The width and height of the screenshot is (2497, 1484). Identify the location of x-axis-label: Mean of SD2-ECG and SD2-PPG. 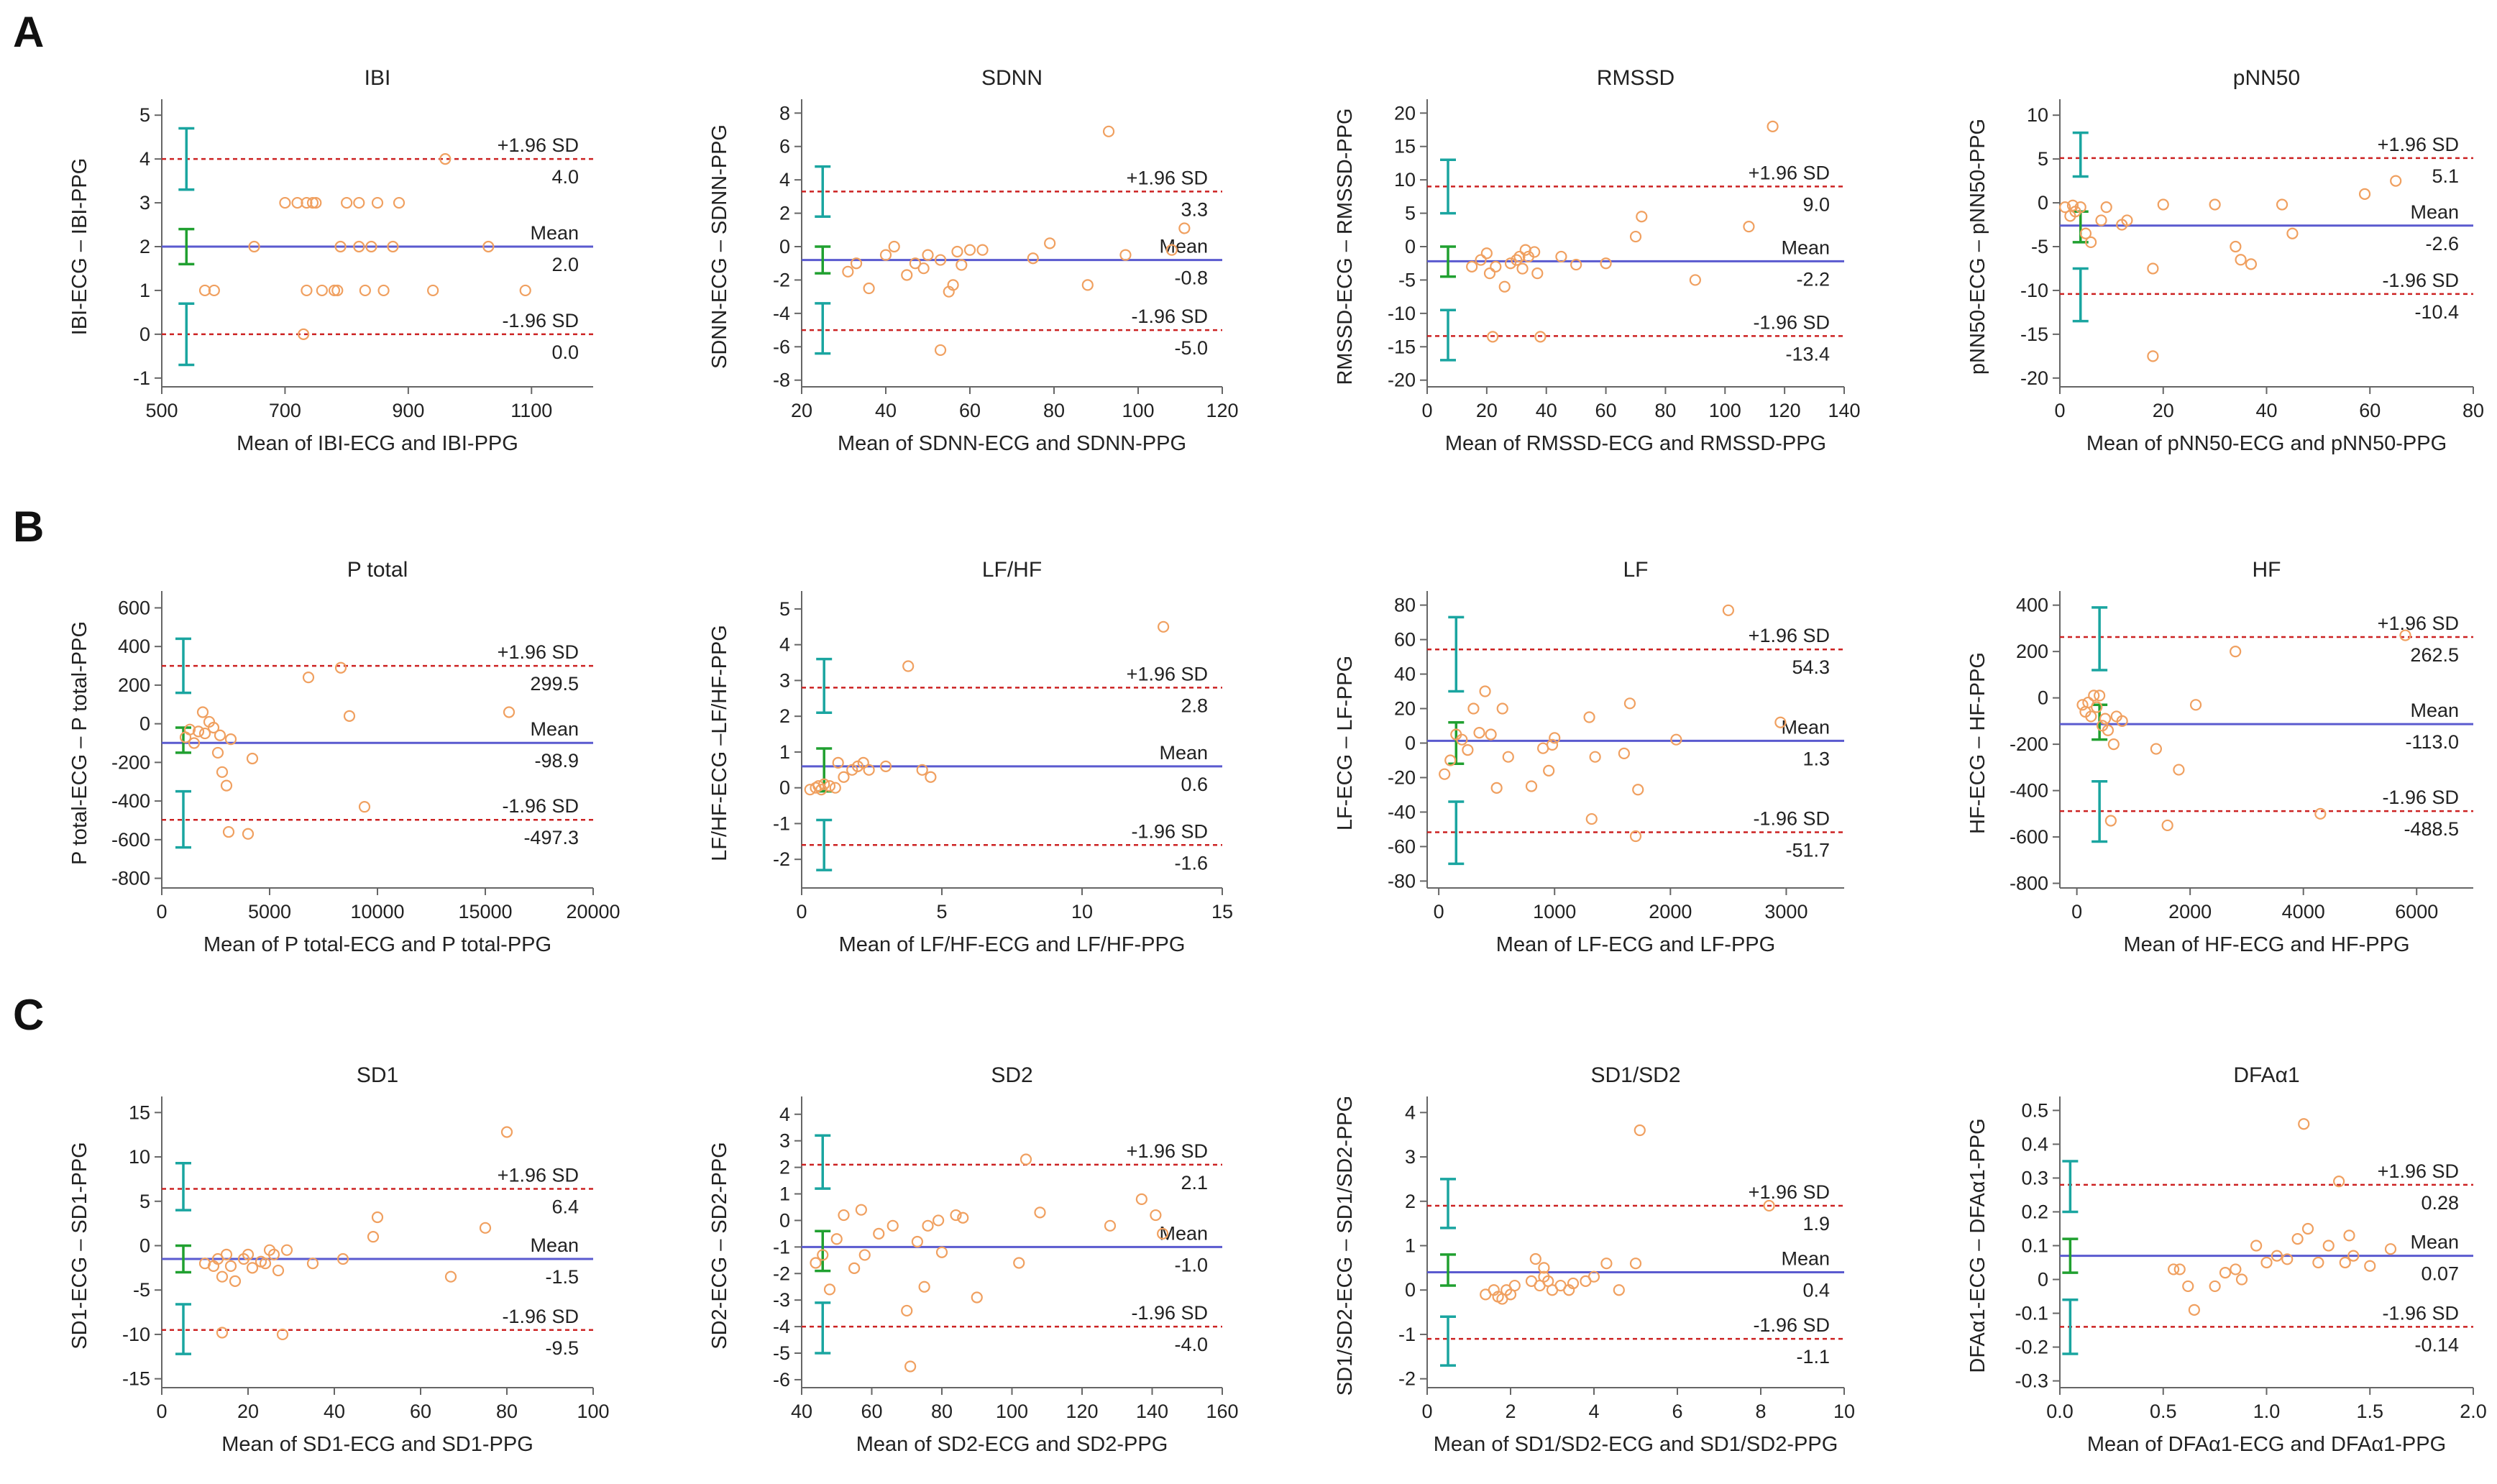
(1012, 1444).